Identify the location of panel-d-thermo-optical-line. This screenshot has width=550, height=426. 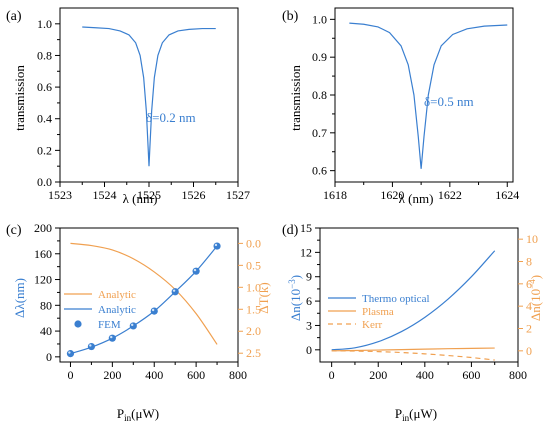
(413, 300).